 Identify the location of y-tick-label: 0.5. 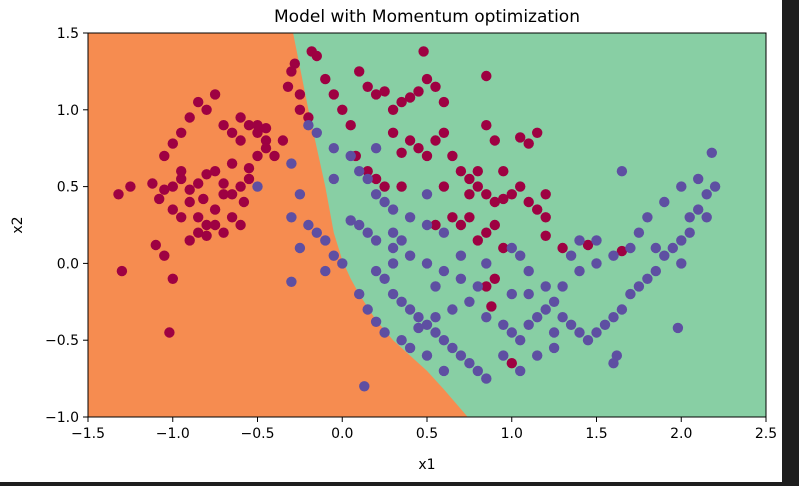
(68, 188).